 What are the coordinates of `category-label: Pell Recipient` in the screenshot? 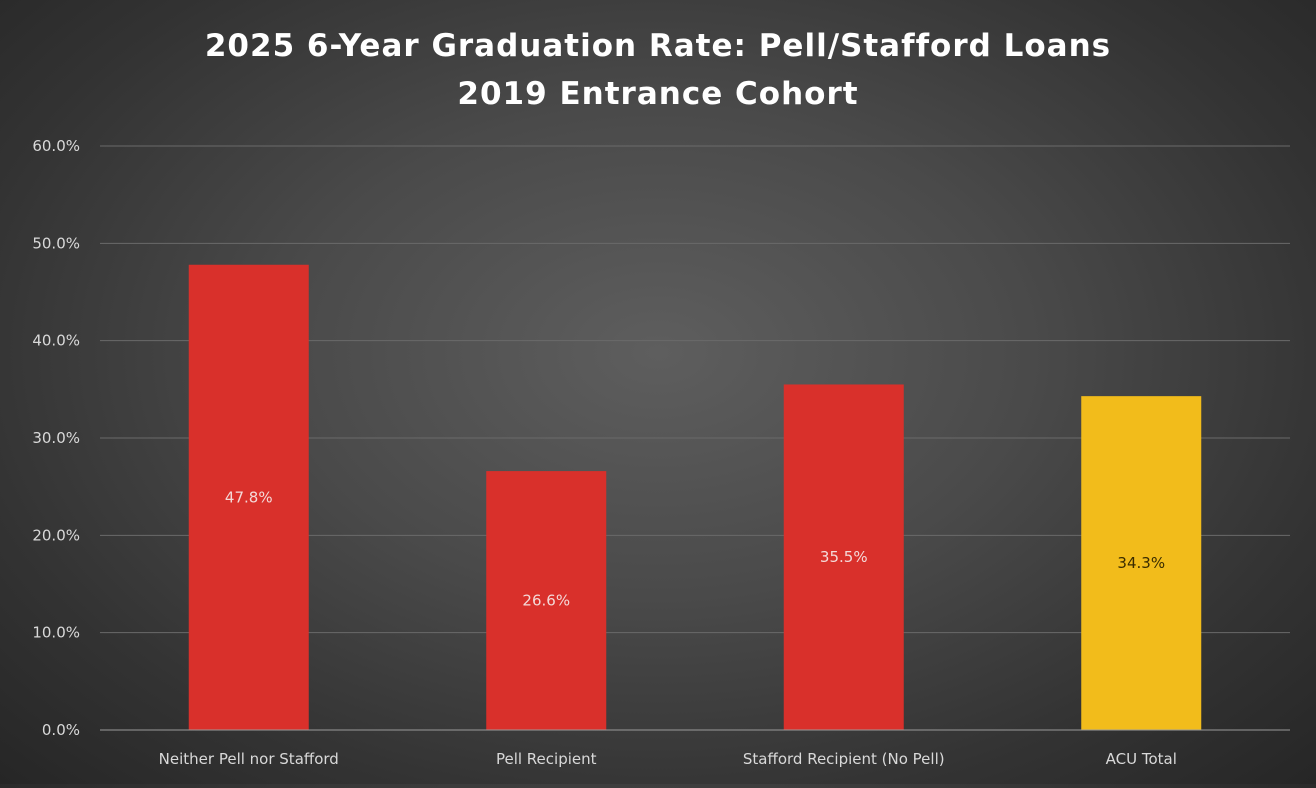 It's located at (546, 759).